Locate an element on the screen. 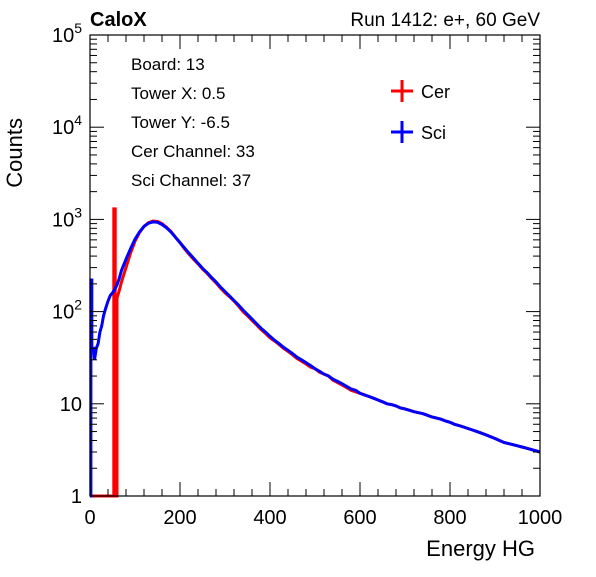  legend-cer-label: Cer is located at coordinates (435, 92).